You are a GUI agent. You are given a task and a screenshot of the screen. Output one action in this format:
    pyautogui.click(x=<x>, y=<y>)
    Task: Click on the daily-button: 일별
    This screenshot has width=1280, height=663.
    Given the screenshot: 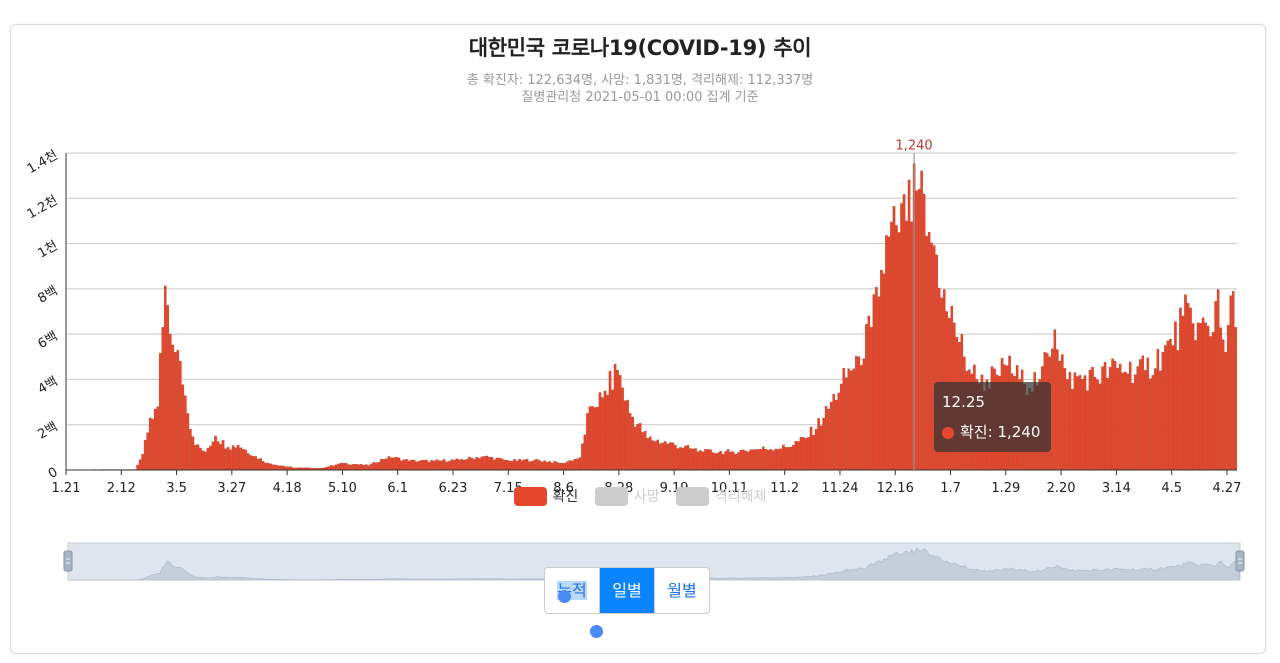 What is the action you would take?
    pyautogui.click(x=627, y=590)
    